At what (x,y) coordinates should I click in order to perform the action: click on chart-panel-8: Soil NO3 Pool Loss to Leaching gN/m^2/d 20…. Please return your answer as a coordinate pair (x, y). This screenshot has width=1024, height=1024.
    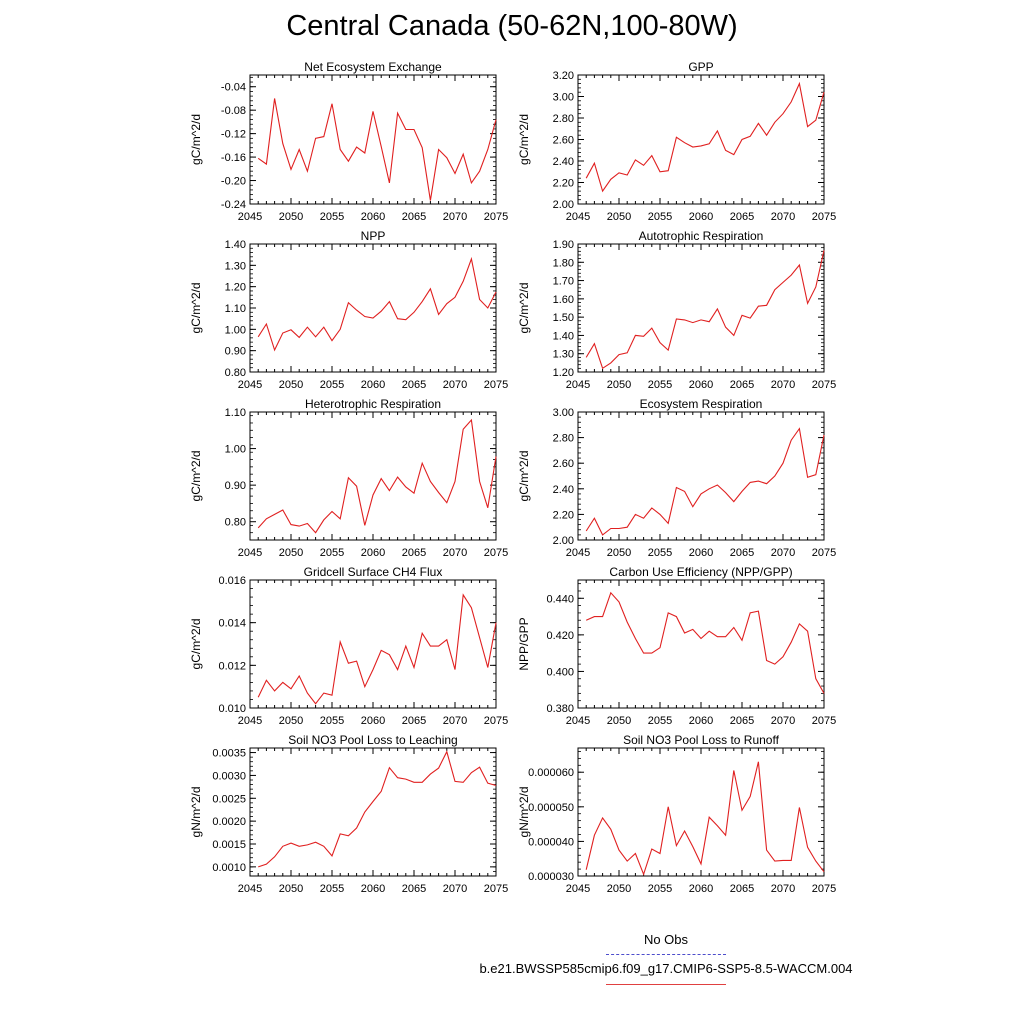
    Looking at the image, I should click on (348, 814).